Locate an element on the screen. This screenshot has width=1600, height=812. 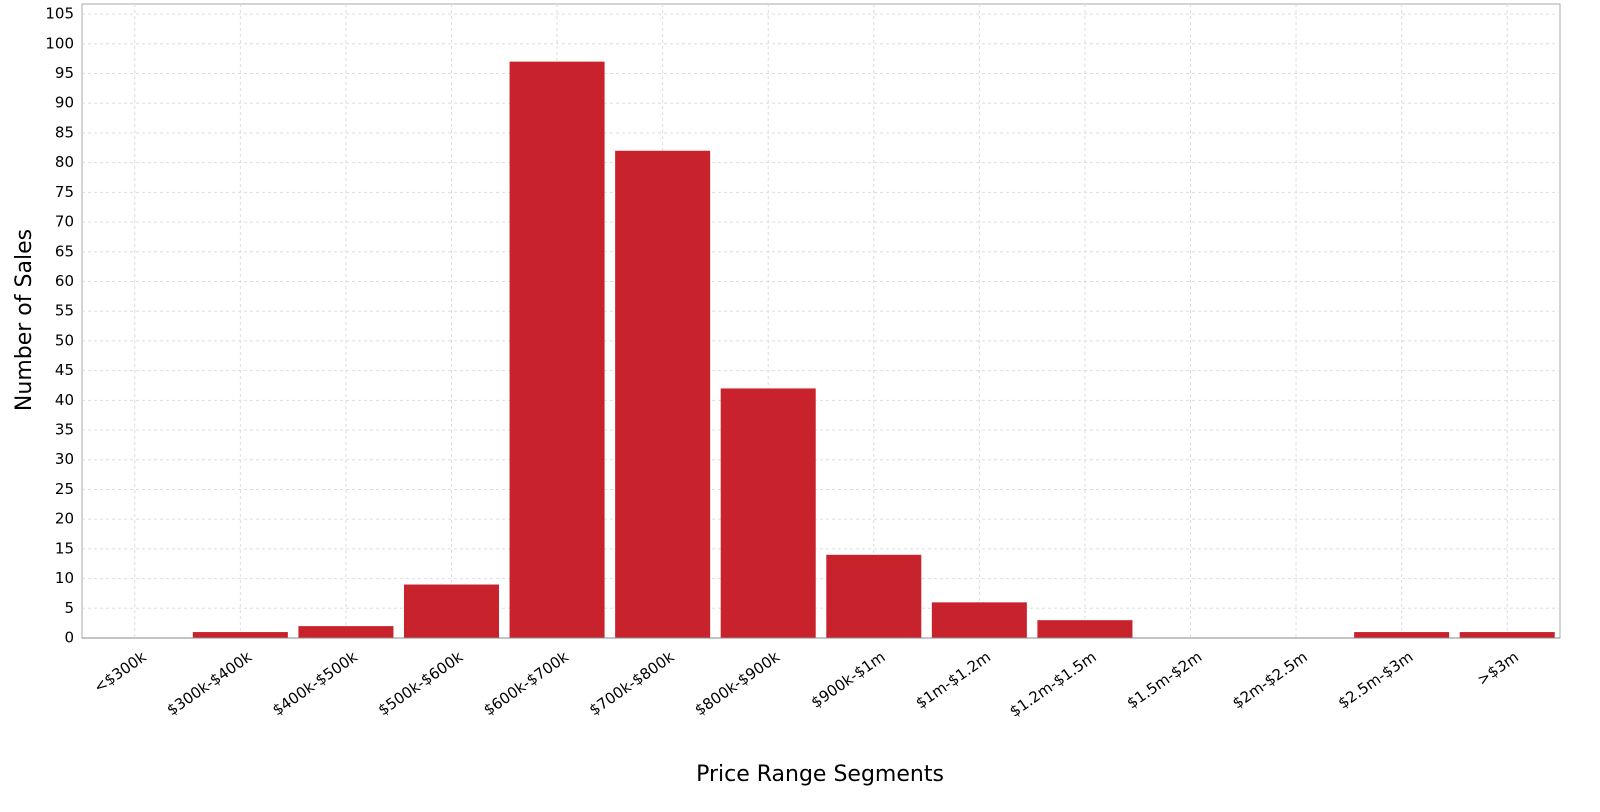
x-tick-label: >$3m is located at coordinates (1498, 668).